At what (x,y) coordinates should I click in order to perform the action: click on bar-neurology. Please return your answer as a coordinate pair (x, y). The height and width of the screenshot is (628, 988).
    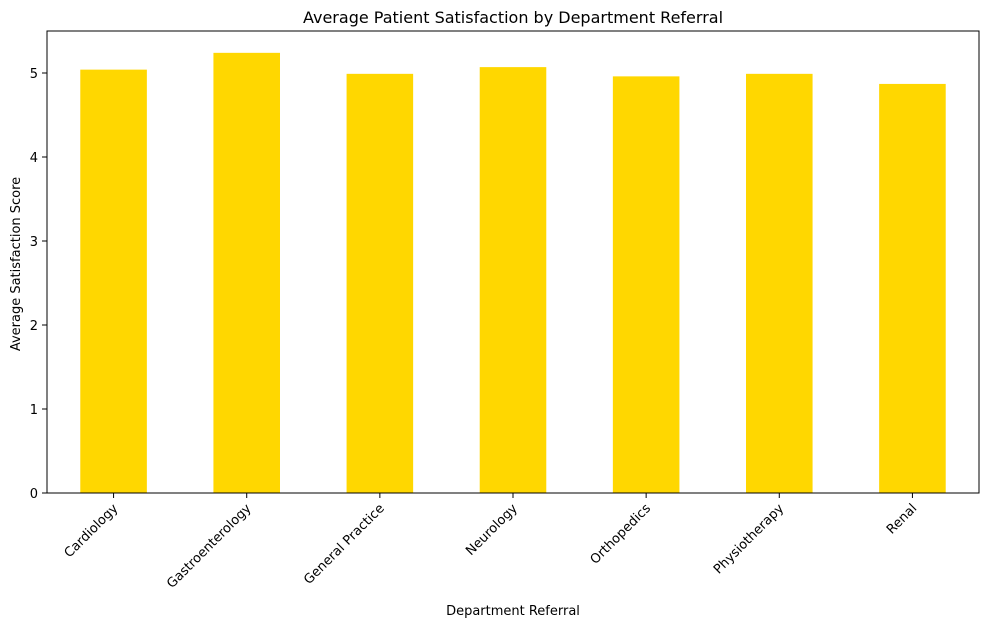
    Looking at the image, I should click on (513, 280).